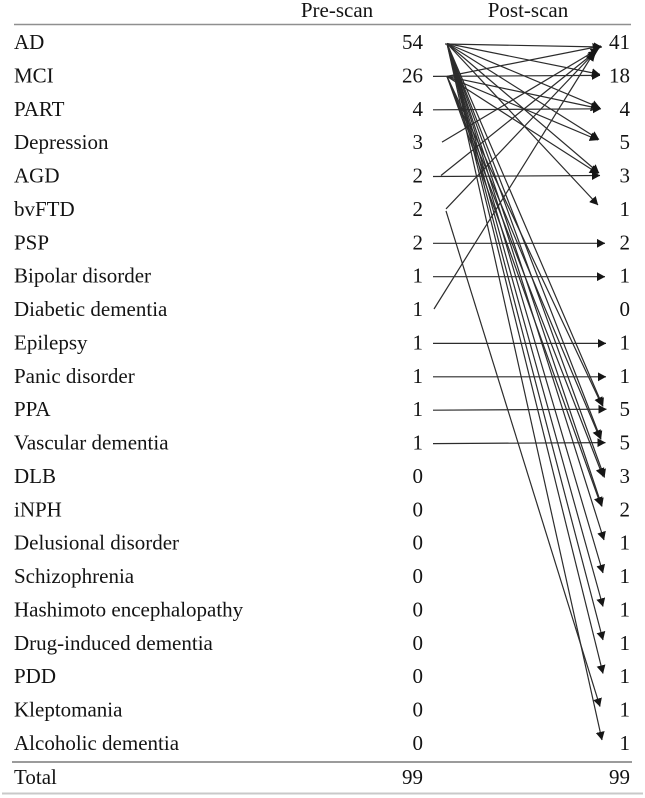  I want to click on svg-text: iNPH, so click(38, 509).